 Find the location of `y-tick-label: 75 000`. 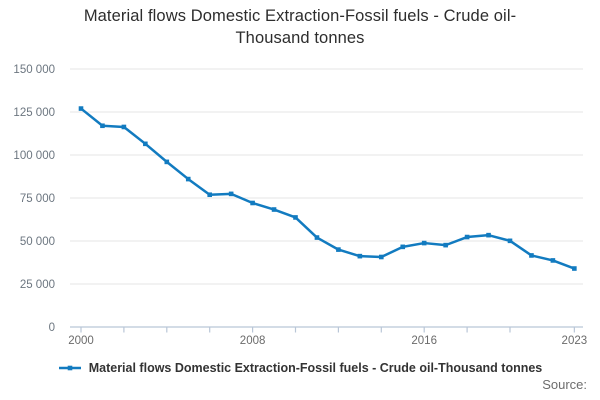

y-tick-label: 75 000 is located at coordinates (37, 199).